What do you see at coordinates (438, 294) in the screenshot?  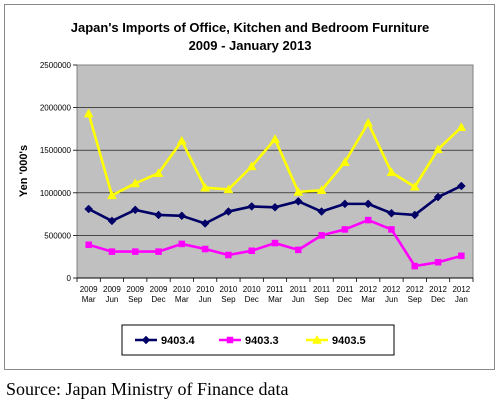 I see `x-tick-label: 2012 Dec` at bounding box center [438, 294].